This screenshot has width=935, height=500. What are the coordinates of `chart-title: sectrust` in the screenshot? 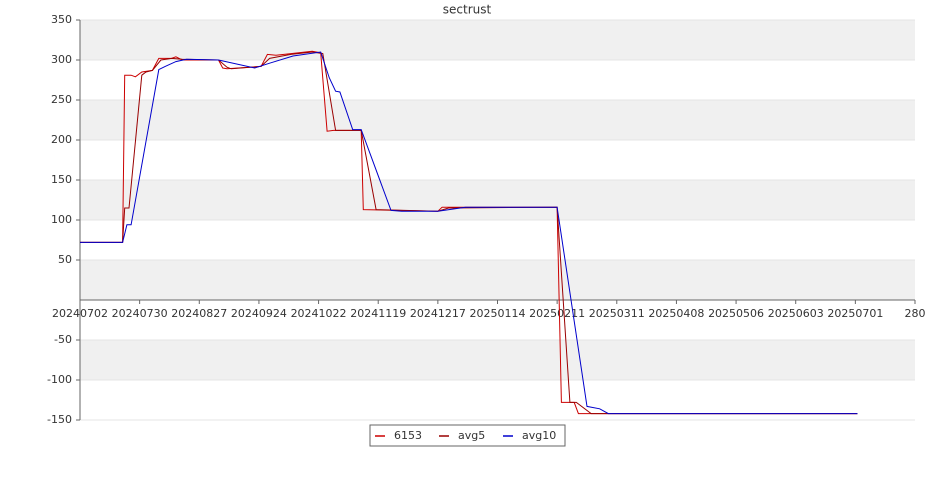 It's located at (467, 10).